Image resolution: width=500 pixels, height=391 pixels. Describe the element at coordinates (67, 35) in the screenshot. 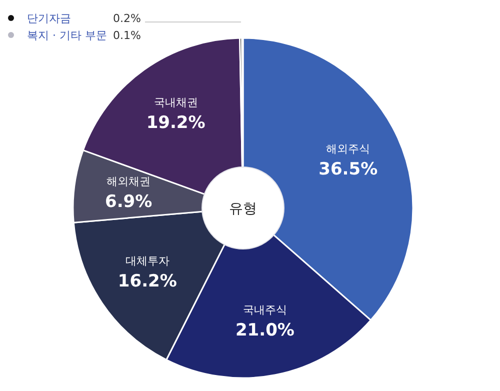

I see `legend-label: 복지 · 기타 부문` at that location.